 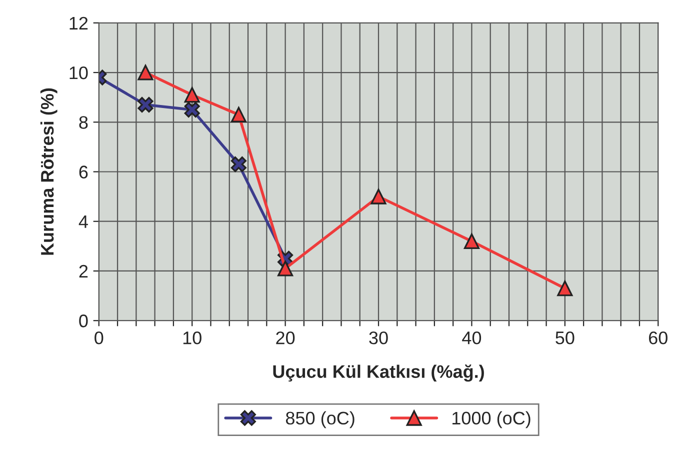 I want to click on y-axis-title: Kuruma Rötresi (%), so click(x=49, y=171).